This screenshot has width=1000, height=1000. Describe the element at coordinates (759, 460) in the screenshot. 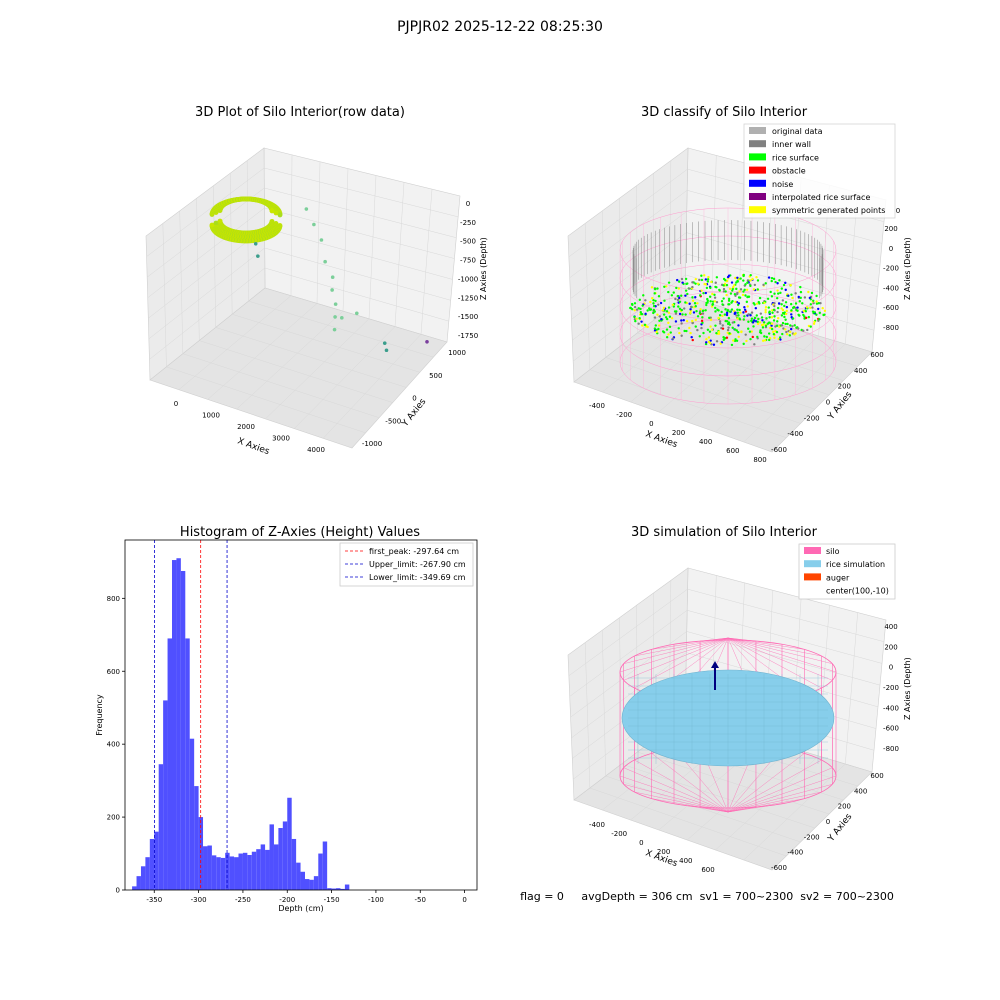

I see `panel2-xtick: 800` at that location.